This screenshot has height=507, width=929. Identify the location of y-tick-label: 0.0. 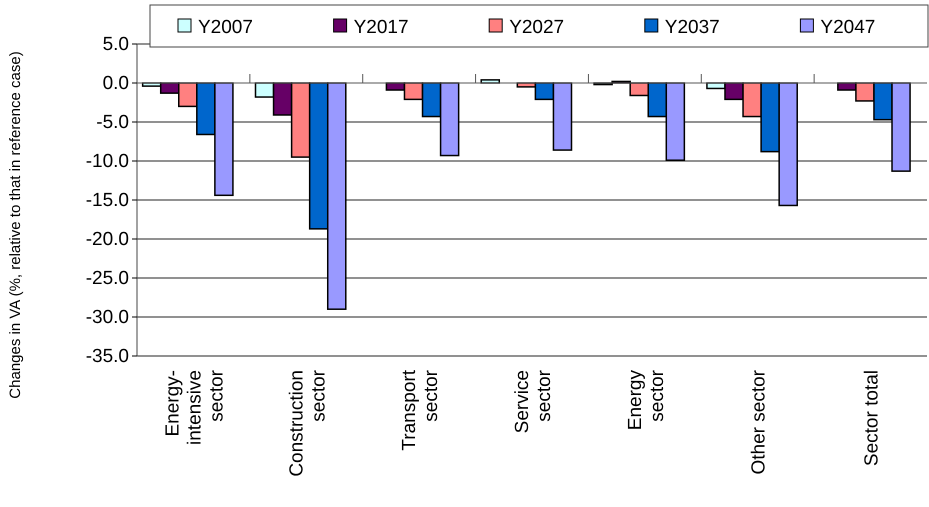
(115, 83).